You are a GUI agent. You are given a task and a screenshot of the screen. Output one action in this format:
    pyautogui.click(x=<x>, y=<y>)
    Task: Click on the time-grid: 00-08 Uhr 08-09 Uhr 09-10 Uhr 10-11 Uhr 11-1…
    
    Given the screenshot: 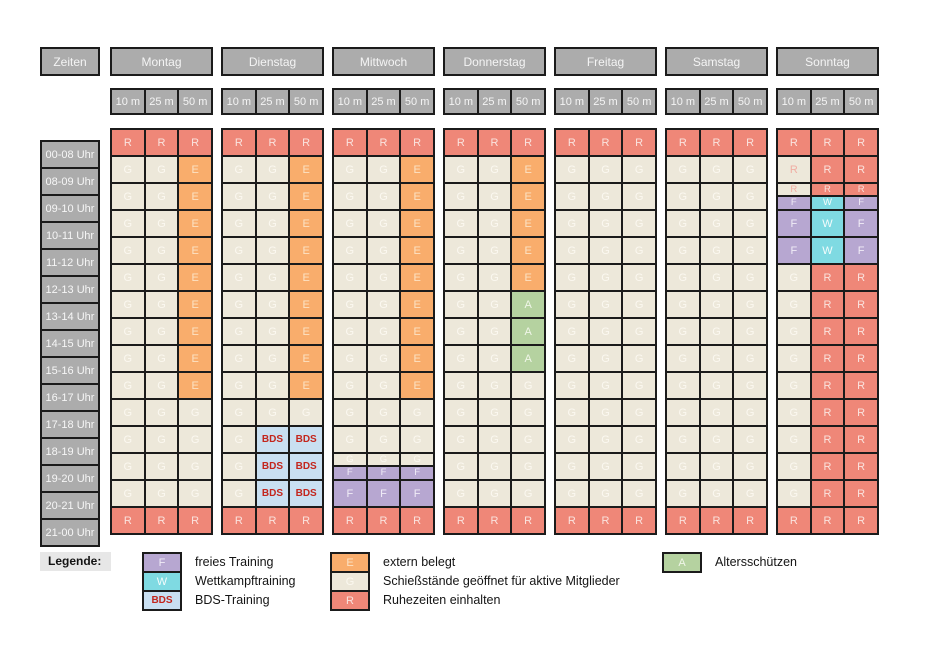 What is the action you would take?
    pyautogui.click(x=70, y=343)
    